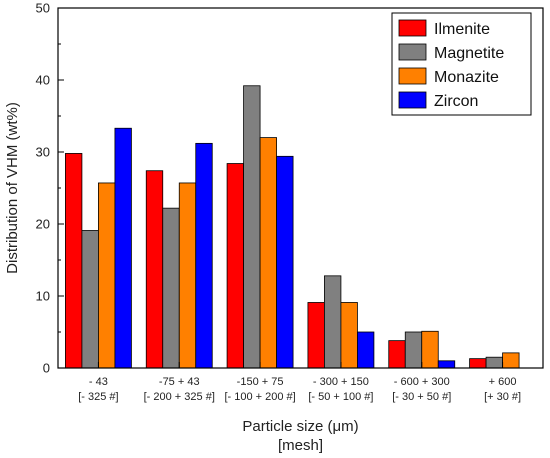 Image resolution: width=550 pixels, height=458 pixels. Describe the element at coordinates (422, 382) in the screenshot. I see `x-category-label: - 600 + 300` at that location.